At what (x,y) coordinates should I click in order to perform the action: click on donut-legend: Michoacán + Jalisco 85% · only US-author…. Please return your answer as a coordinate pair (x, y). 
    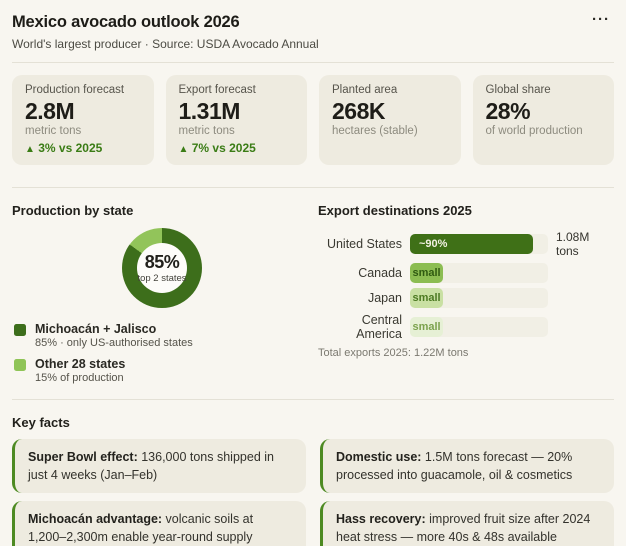
    Looking at the image, I should click on (162, 353).